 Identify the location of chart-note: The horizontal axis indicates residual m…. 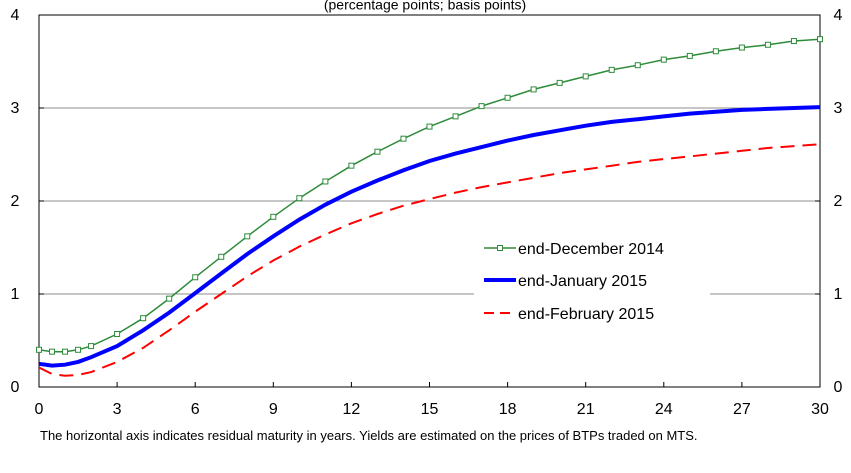
(369, 435).